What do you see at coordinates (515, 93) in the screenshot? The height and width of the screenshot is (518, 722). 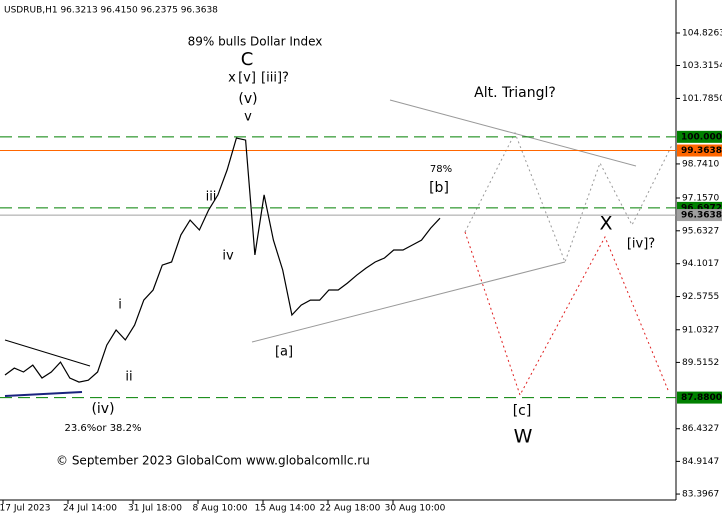 I see `annotation: Alt. Triangl?` at bounding box center [515, 93].